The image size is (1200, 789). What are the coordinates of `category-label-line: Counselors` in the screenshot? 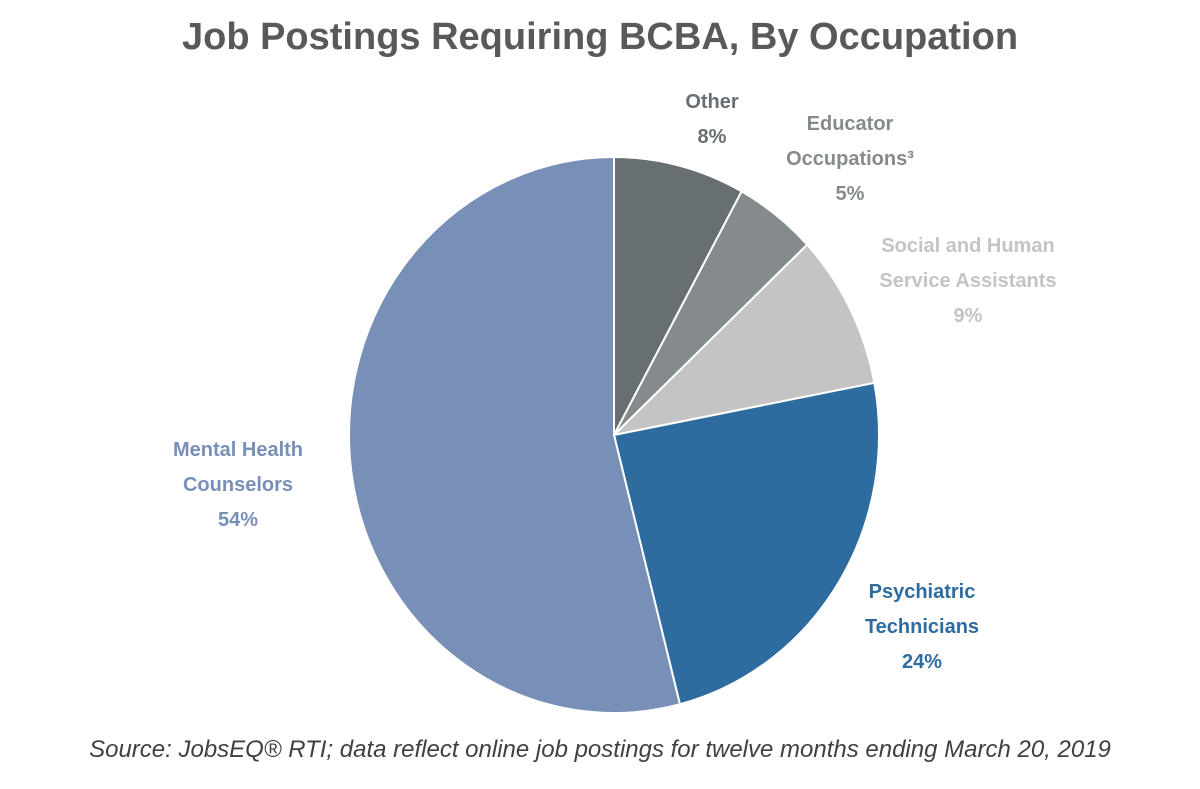 It's located at (238, 485).